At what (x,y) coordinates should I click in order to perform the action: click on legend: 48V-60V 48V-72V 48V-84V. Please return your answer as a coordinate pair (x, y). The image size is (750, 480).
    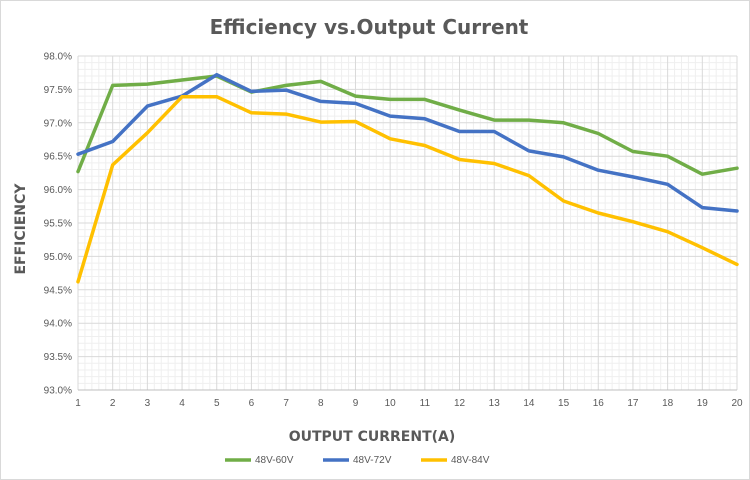
    Looking at the image, I should click on (357, 460).